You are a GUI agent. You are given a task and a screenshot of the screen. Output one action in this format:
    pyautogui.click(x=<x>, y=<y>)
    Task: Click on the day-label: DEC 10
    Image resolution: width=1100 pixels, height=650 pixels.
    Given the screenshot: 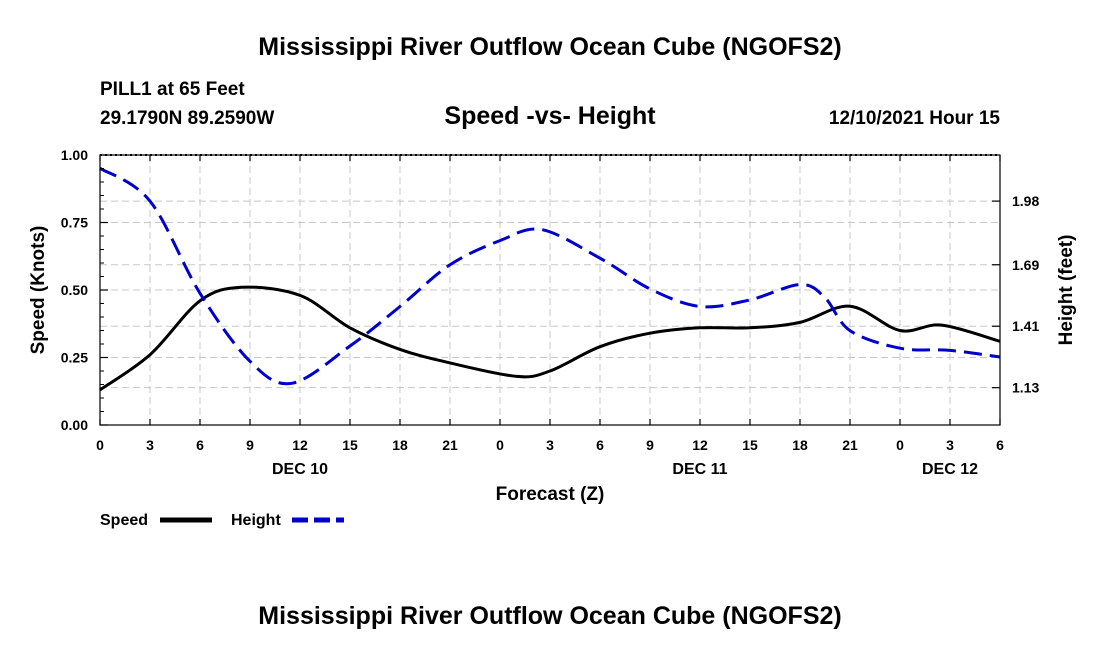 What is the action you would take?
    pyautogui.click(x=300, y=469)
    